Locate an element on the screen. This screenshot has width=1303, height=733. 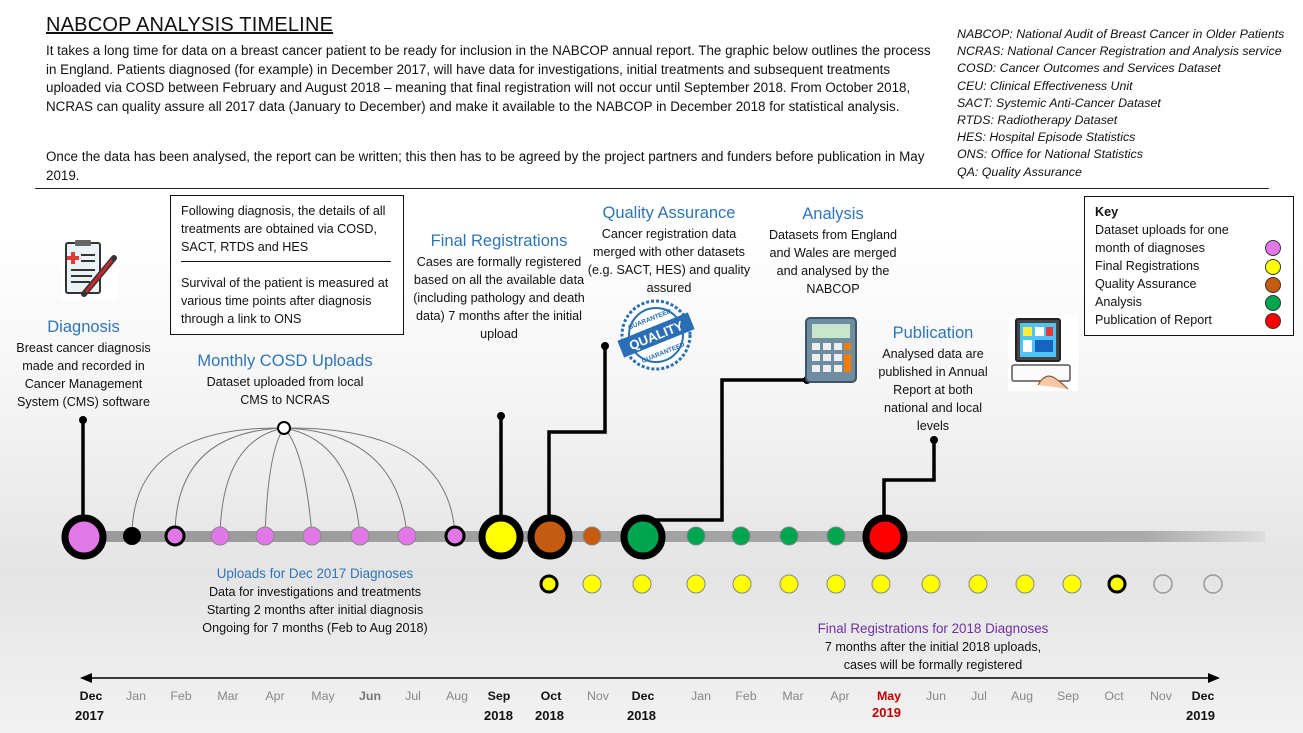
publication-connector is located at coordinates (909, 479).